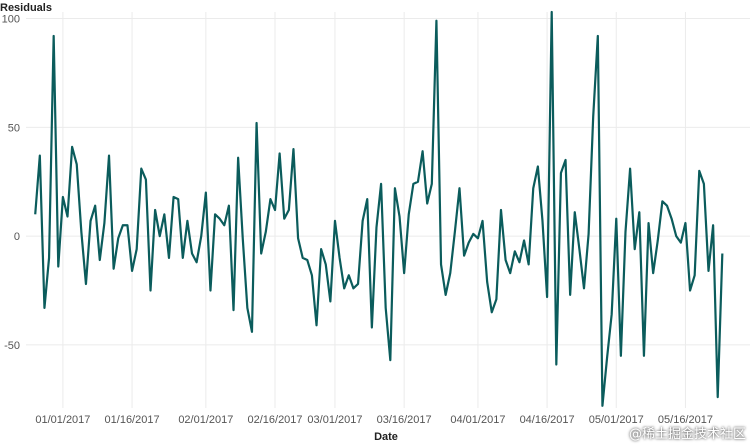 This screenshot has width=754, height=446. I want to click on x-tick-label: 05/01/2017, so click(616, 420).